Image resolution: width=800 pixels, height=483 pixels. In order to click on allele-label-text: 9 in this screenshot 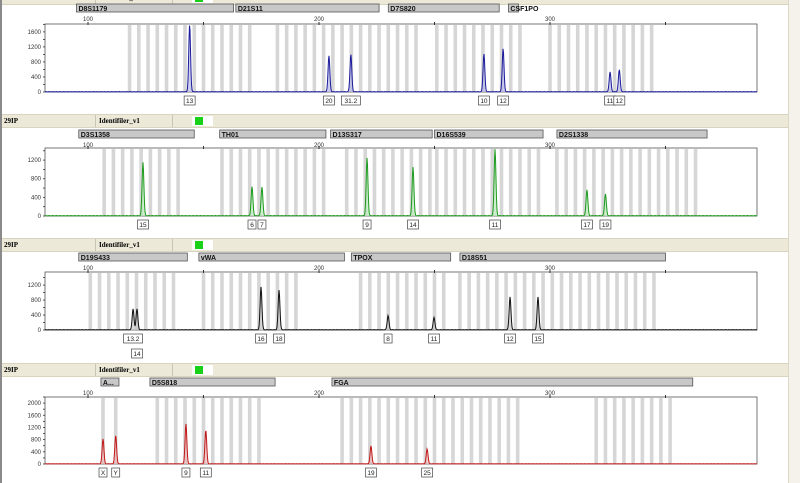, I will do `click(186, 473)`.